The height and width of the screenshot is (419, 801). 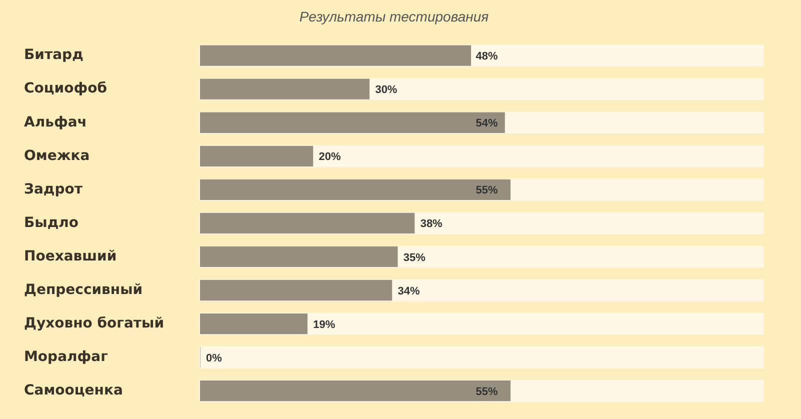 What do you see at coordinates (73, 390) in the screenshot?
I see `y-tick-label: Самооценка` at bounding box center [73, 390].